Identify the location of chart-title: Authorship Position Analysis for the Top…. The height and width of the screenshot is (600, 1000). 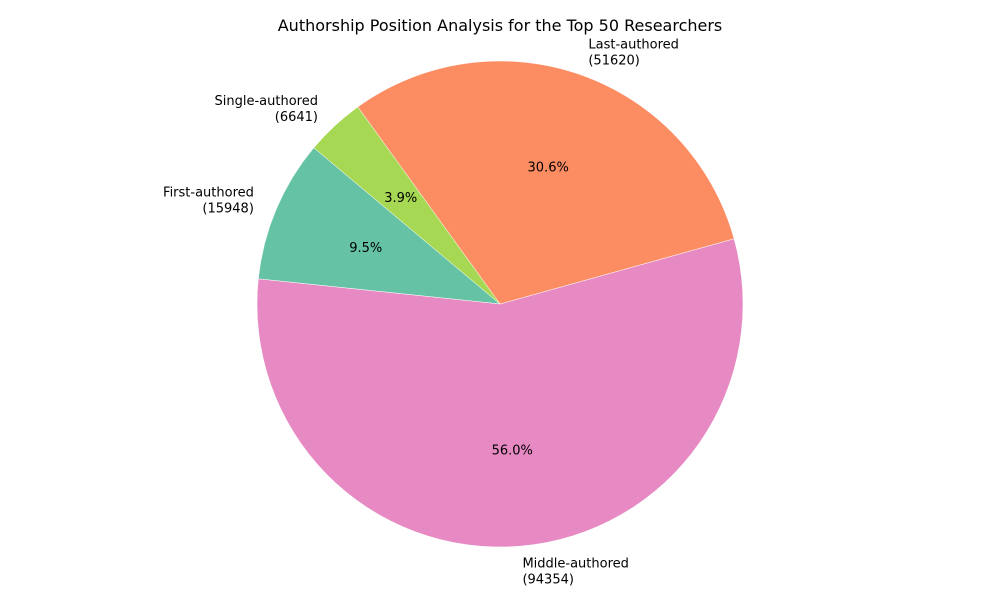
(500, 25).